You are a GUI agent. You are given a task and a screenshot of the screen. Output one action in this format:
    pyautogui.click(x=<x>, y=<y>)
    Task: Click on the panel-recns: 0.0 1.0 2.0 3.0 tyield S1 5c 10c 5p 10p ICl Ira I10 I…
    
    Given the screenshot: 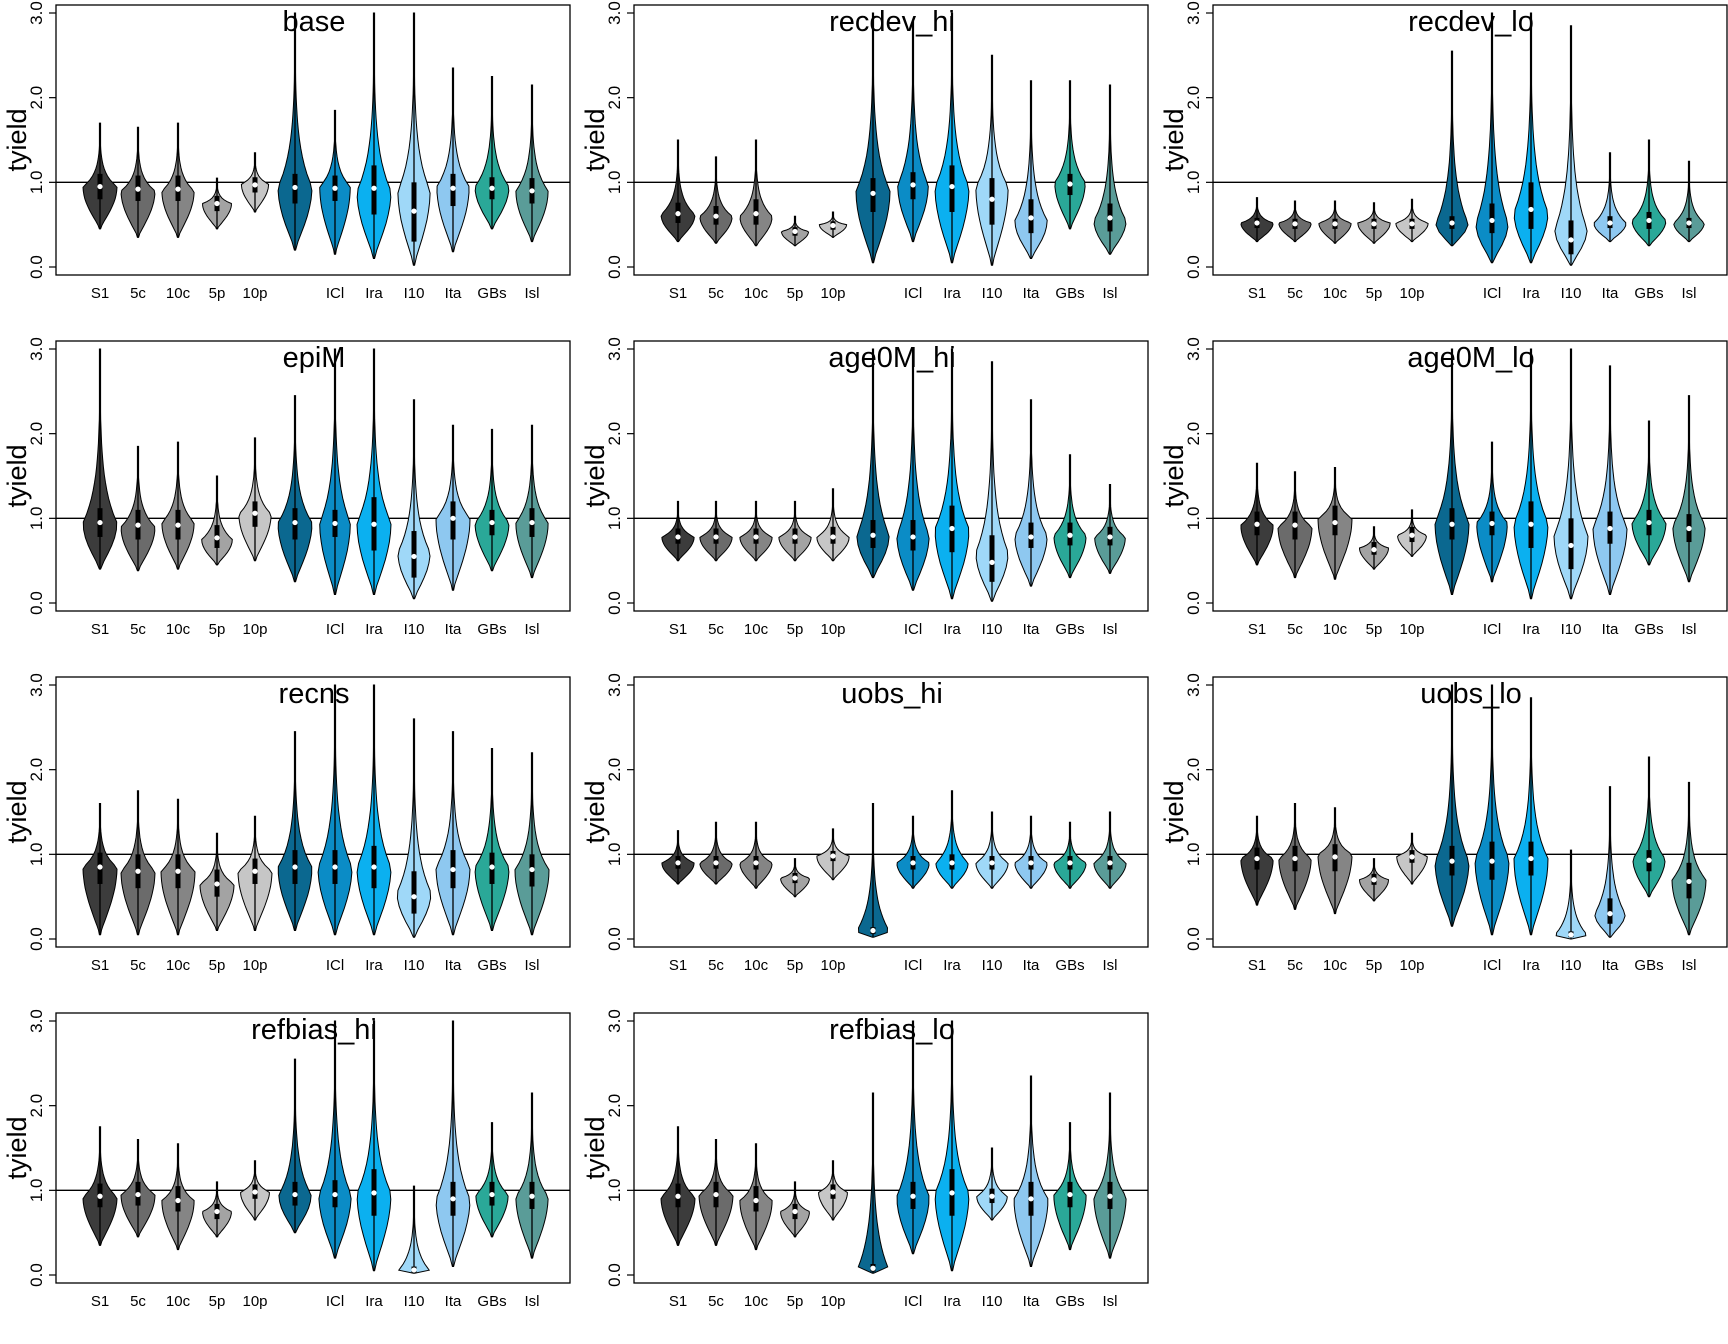 What is the action you would take?
    pyautogui.click(x=286, y=823)
    